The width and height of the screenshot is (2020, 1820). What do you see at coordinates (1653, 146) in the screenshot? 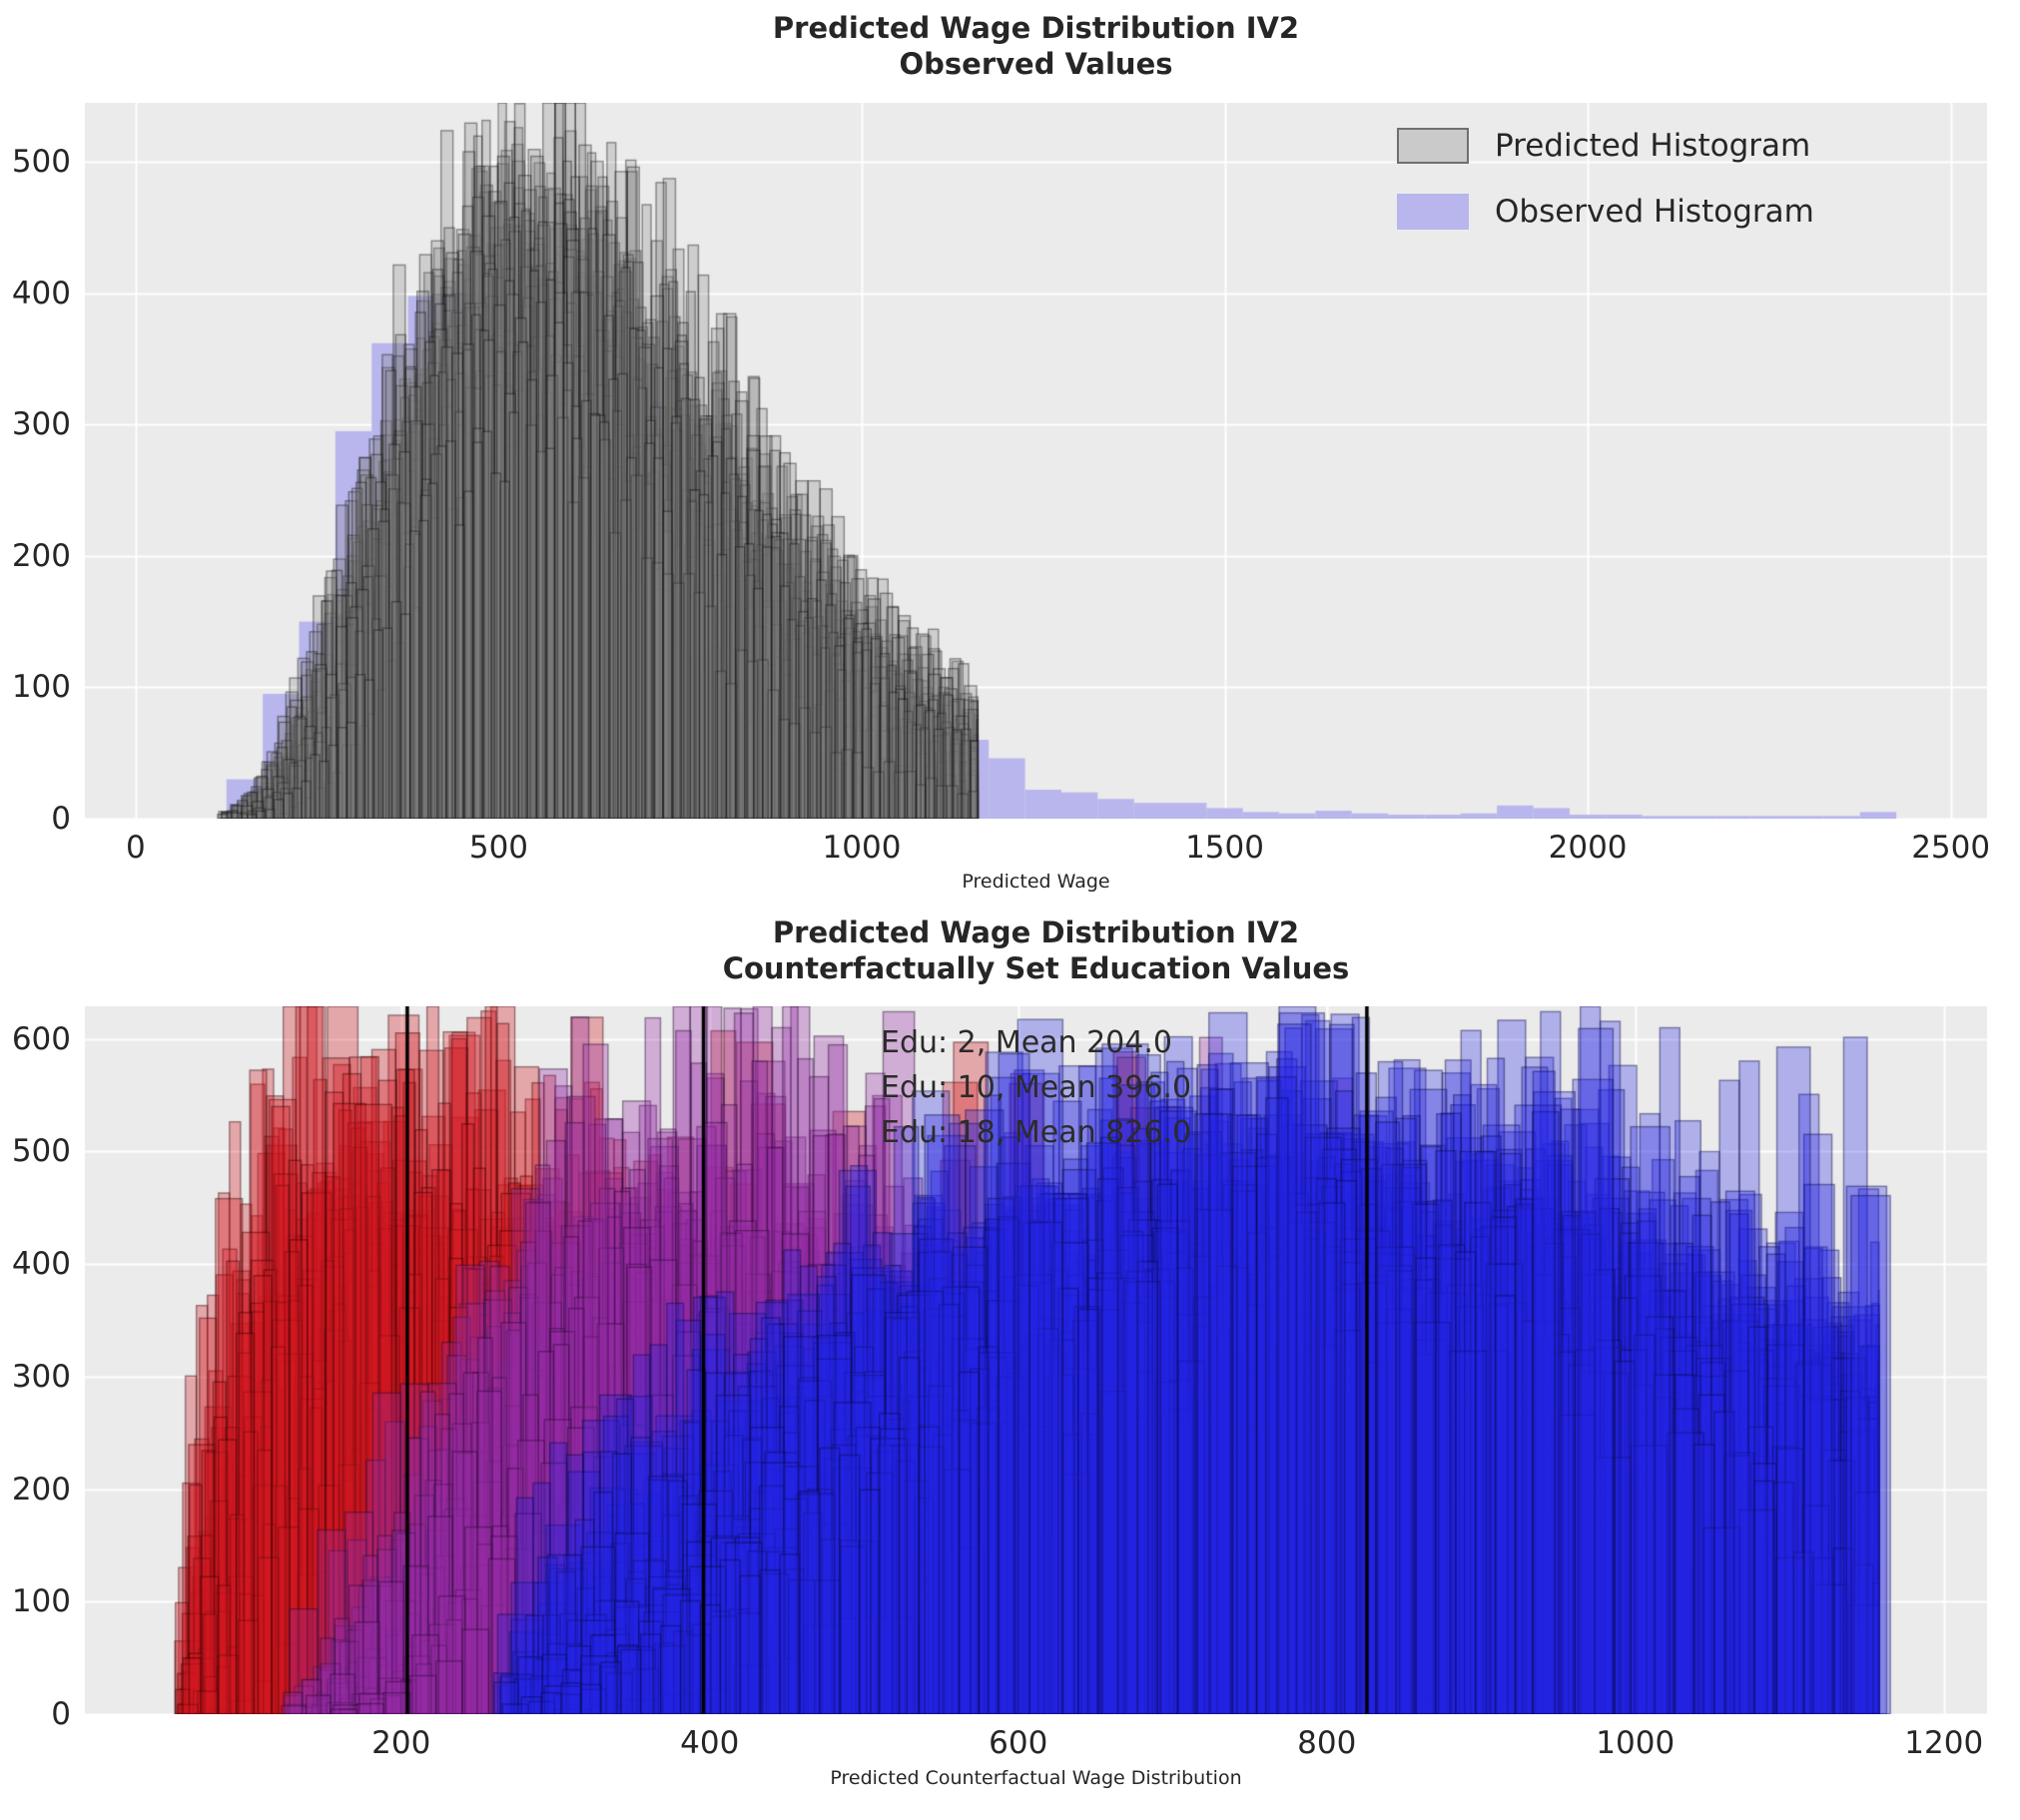
I see `legend-label-predicted: Predicted Histogram` at bounding box center [1653, 146].